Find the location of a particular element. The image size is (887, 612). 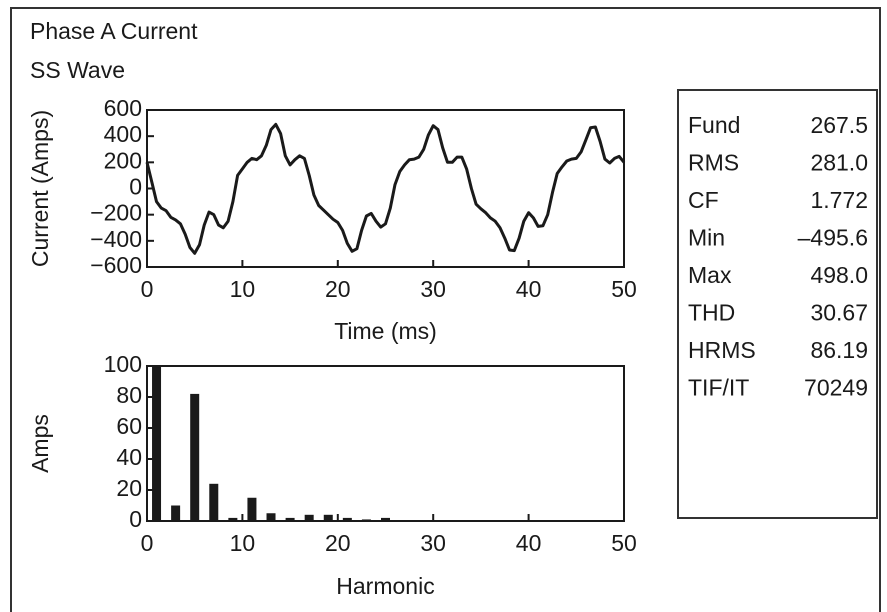

stat-value: 267.5 is located at coordinates (839, 125).